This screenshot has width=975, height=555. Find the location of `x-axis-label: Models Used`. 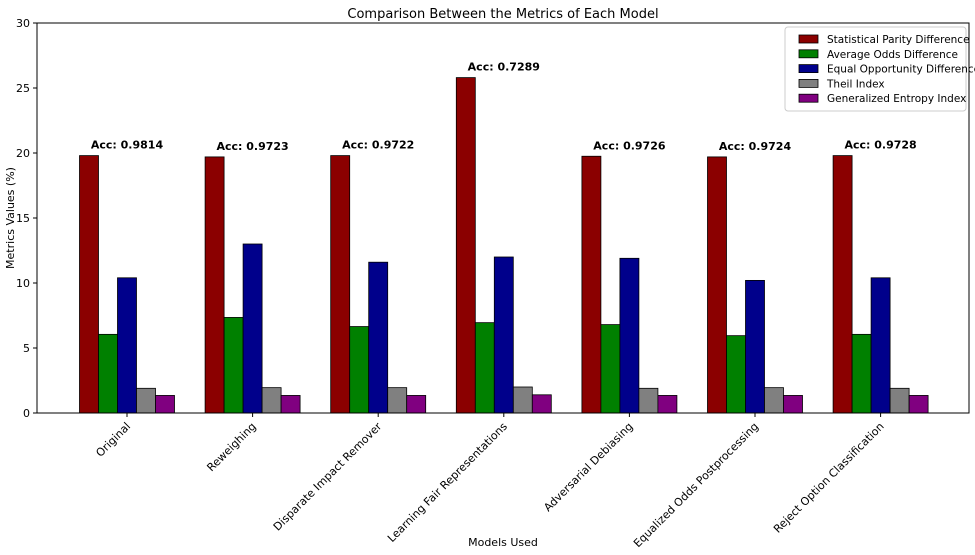

x-axis-label: Models Used is located at coordinates (503, 542).